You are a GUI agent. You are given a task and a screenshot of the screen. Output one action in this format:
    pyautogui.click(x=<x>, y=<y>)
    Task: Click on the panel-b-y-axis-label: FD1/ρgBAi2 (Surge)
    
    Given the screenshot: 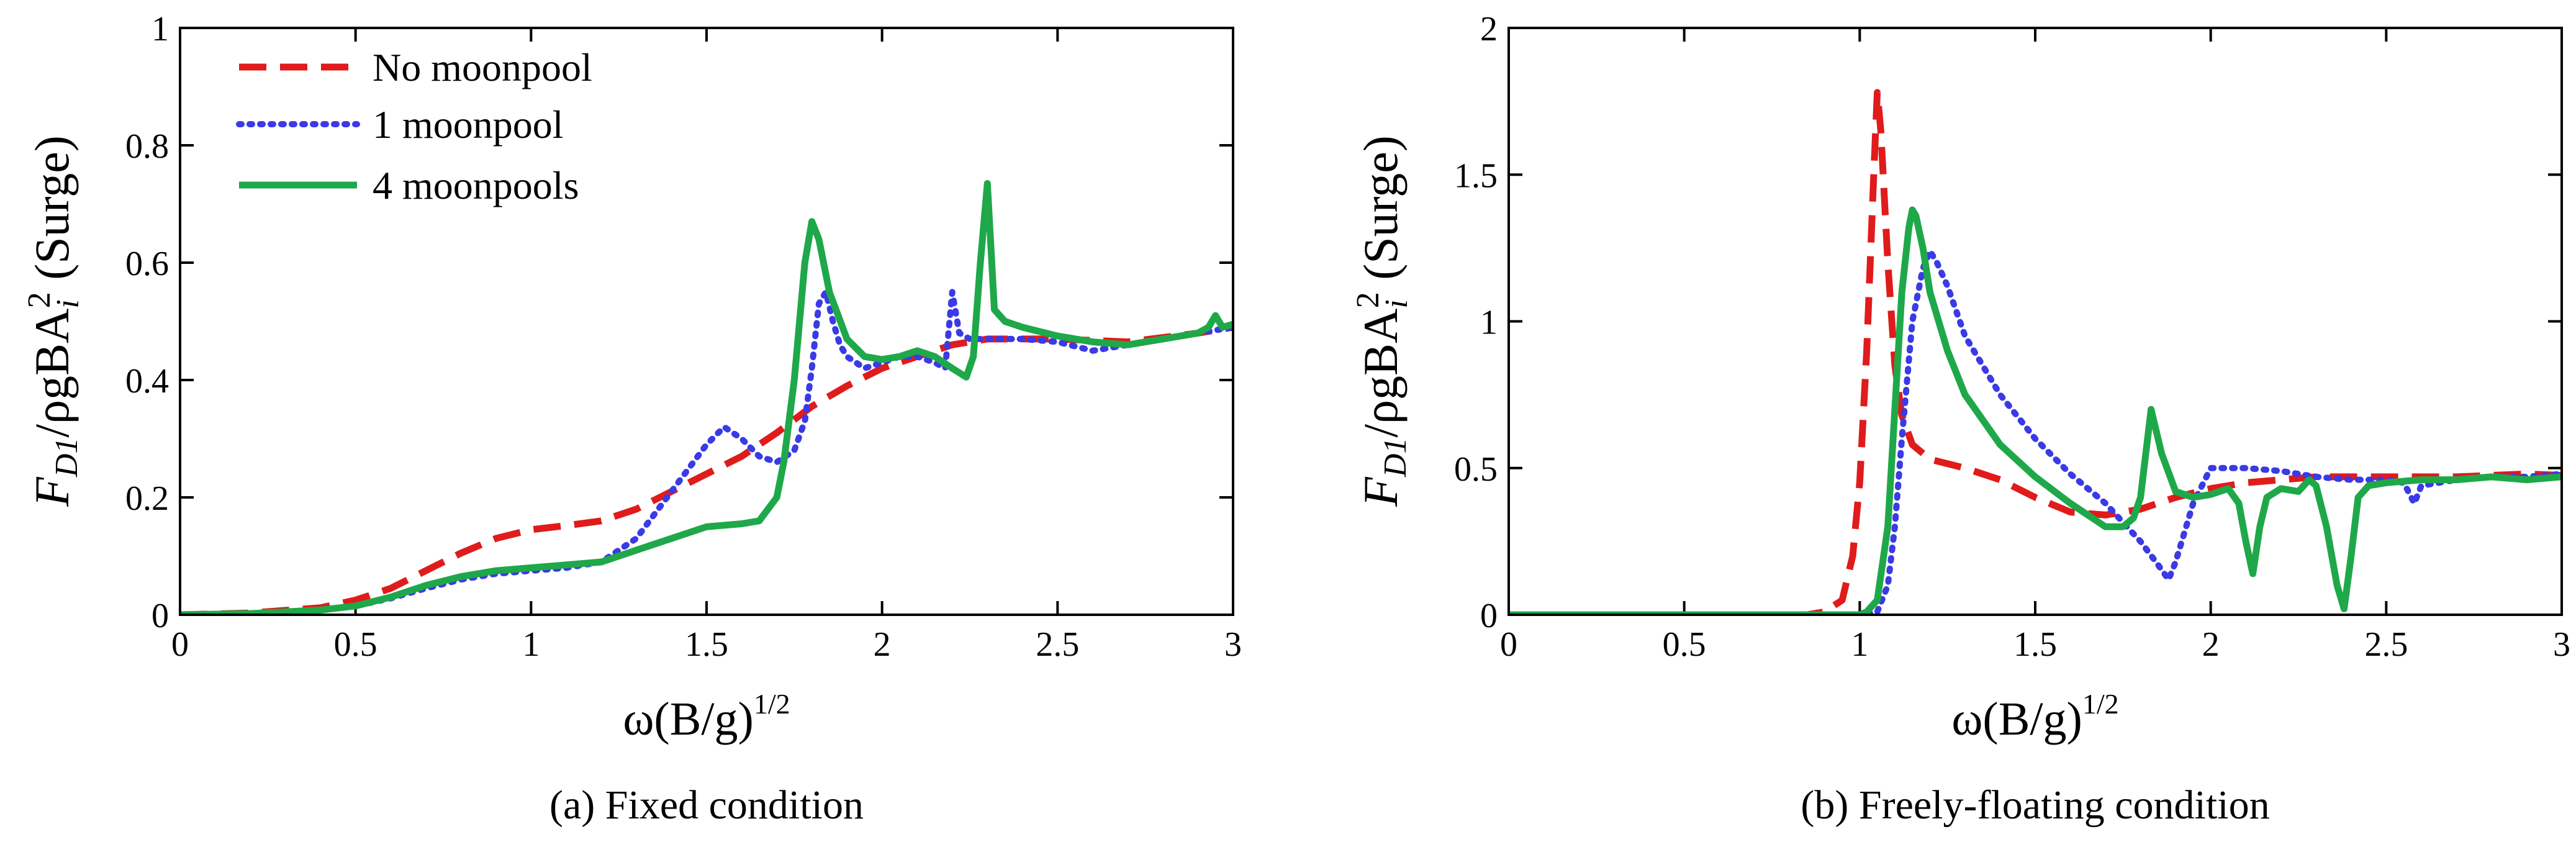 What is the action you would take?
    pyautogui.click(x=1382, y=321)
    